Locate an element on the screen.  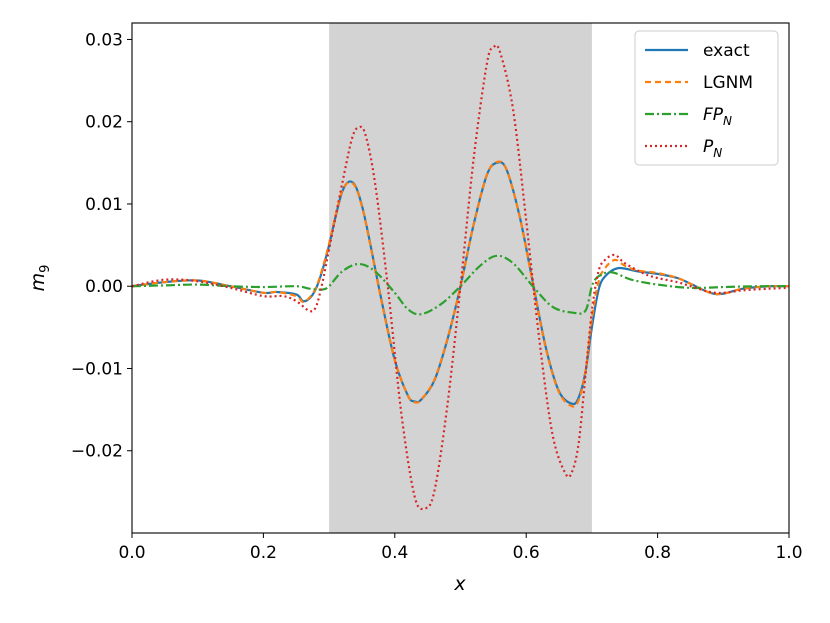
x-axis: 0.0 0.2 0.4 0.6 0.8 1.0 is located at coordinates (460, 548).